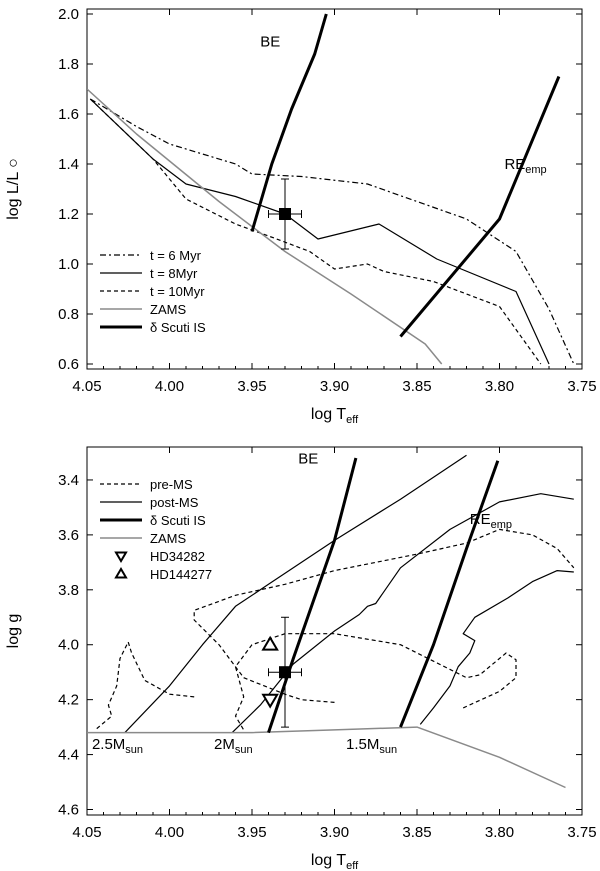 Image resolution: width=600 pixels, height=871 pixels. Describe the element at coordinates (68, 590) in the screenshot. I see `y-tick-label: 3.8` at that location.